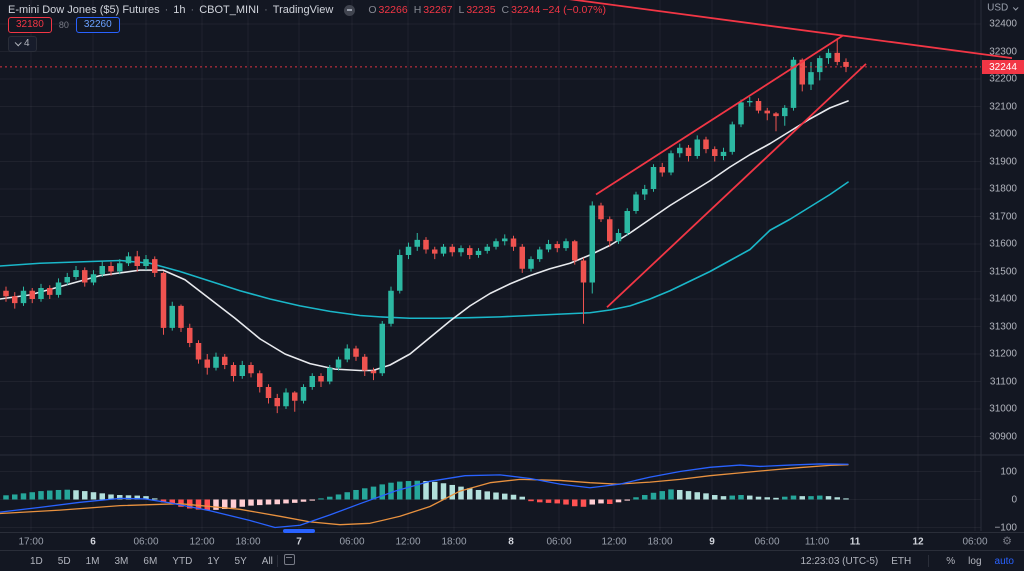 Image resolution: width=1024 pixels, height=571 pixels. I want to click on change-value: −24 (−0.07%), so click(574, 10).